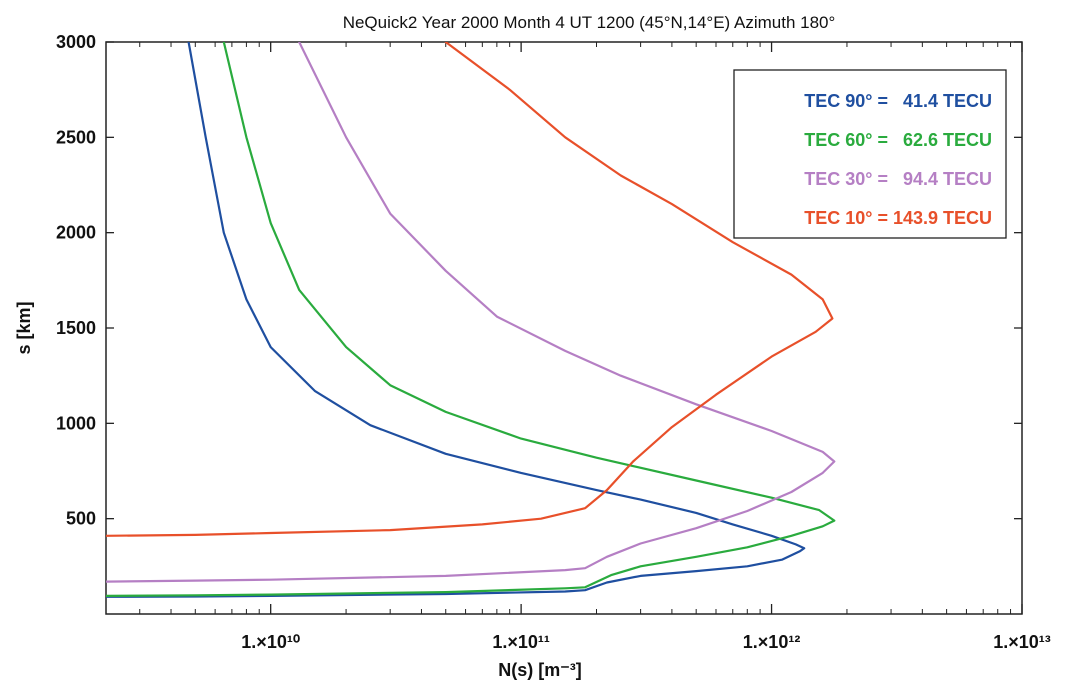 The width and height of the screenshot is (1078, 686). What do you see at coordinates (76, 328) in the screenshot?
I see `y-tick-label: 1500` at bounding box center [76, 328].